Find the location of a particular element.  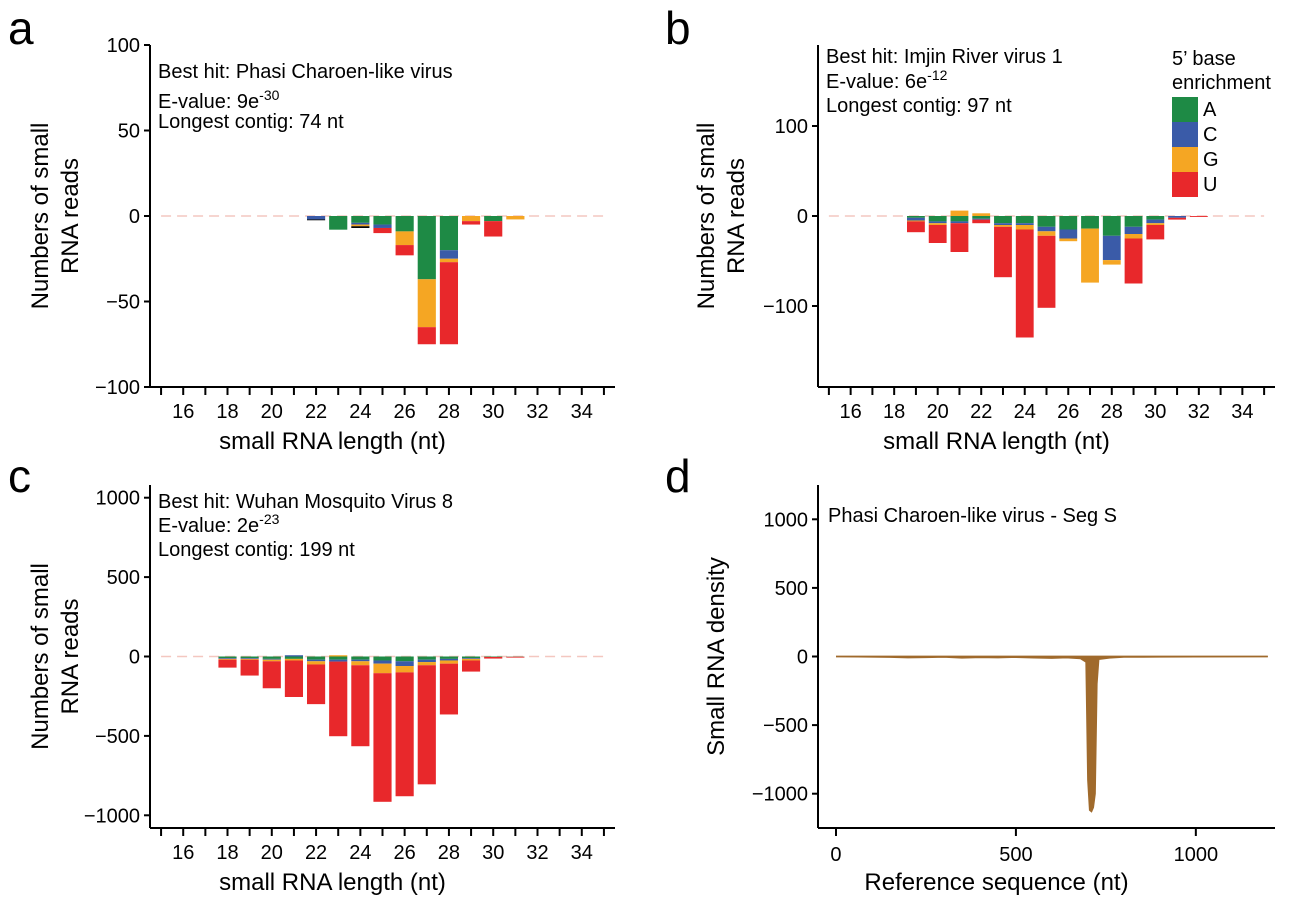

y-tick-label: −1000 is located at coordinates (780, 795).